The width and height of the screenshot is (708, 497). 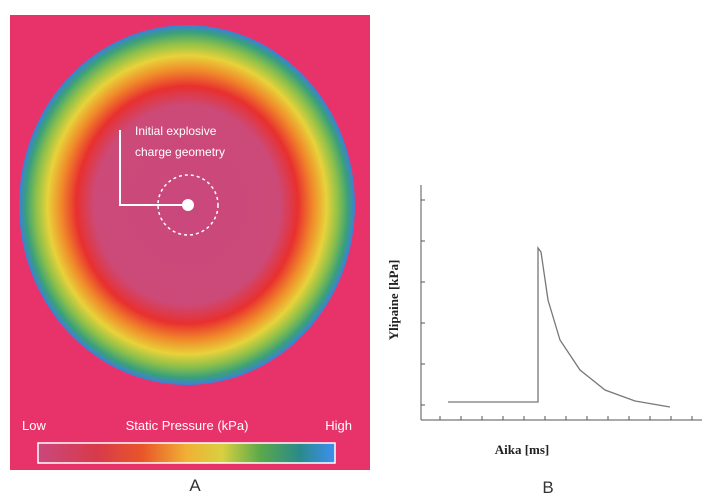 I want to click on caption: B, so click(x=547, y=487).